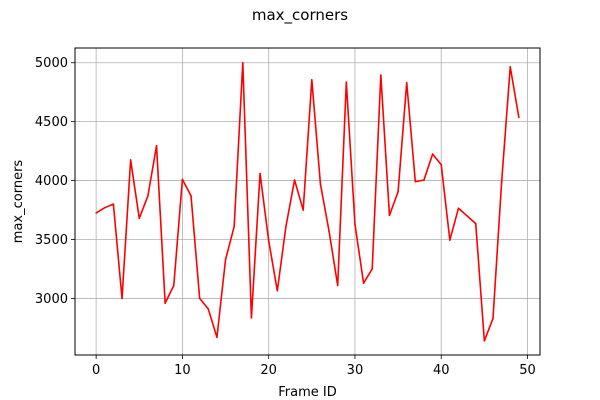 This screenshot has width=600, height=400. I want to click on y-tick-label: 4500, so click(51, 122).